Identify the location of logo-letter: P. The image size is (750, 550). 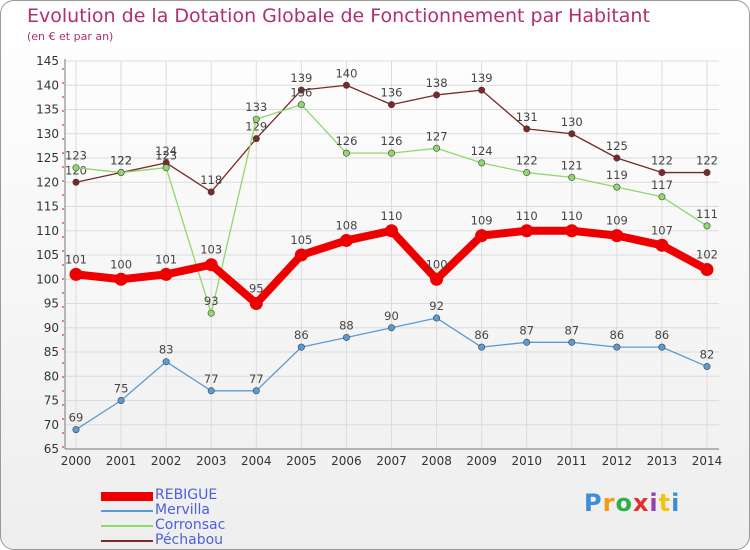
(593, 503).